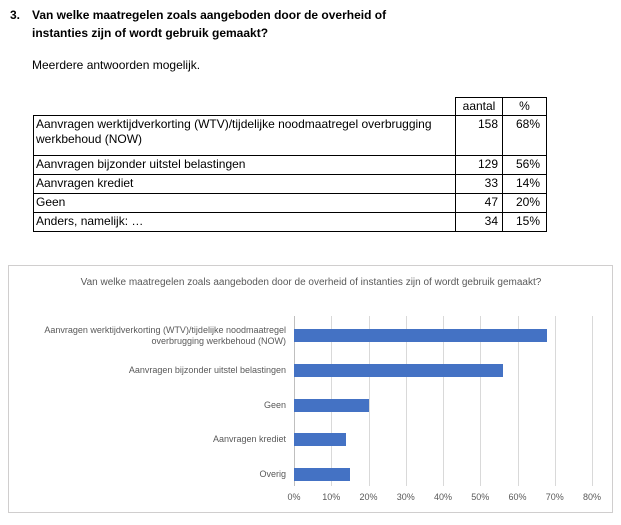 The width and height of the screenshot is (621, 525). I want to click on row-label: Aanvragen bijzonder uitstel belastingen, so click(244, 165).